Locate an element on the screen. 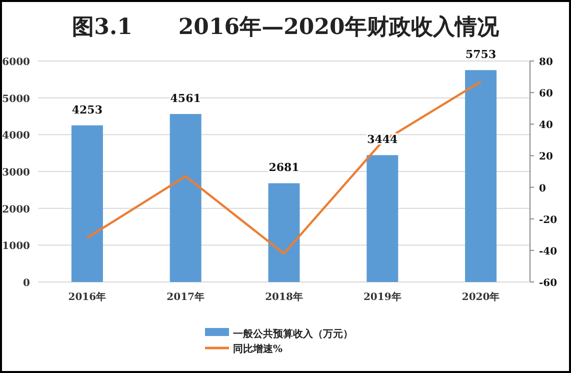 Image resolution: width=571 pixels, height=373 pixels. data-label: 4253 is located at coordinates (87, 109).